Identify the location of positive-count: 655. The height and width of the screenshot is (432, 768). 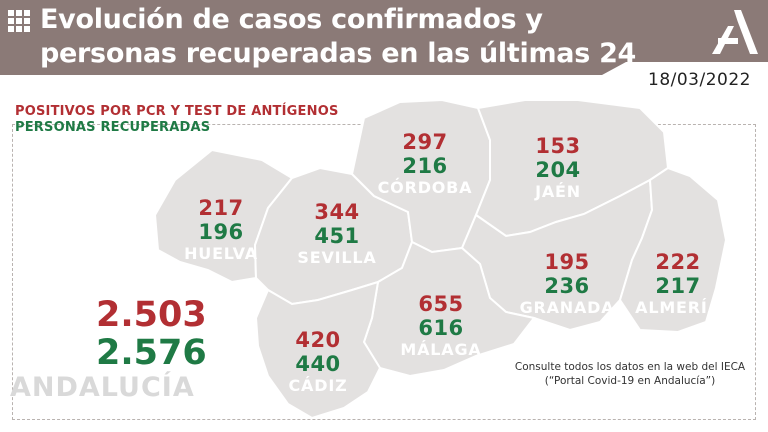
(441, 304).